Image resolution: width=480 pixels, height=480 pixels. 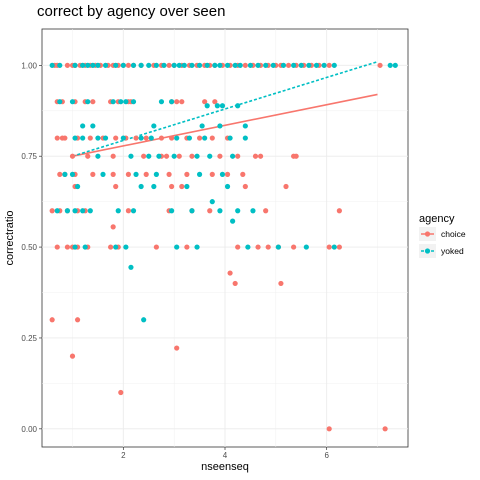 I want to click on legend: agency choice yoked, so click(x=442, y=235).